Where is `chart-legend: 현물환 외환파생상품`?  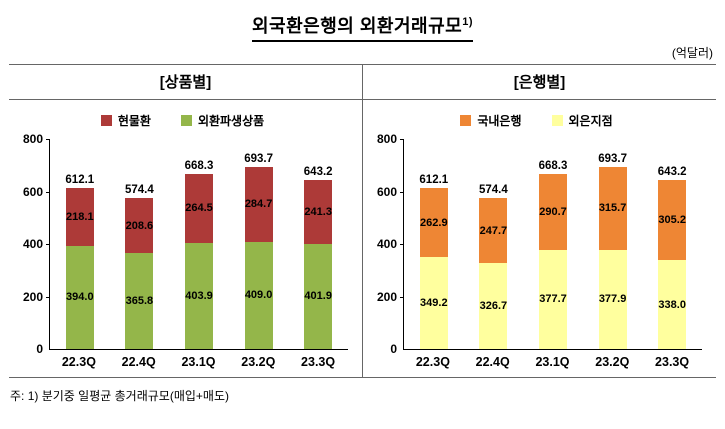
chart-legend: 현물환 외환파생상품 is located at coordinates (182, 120).